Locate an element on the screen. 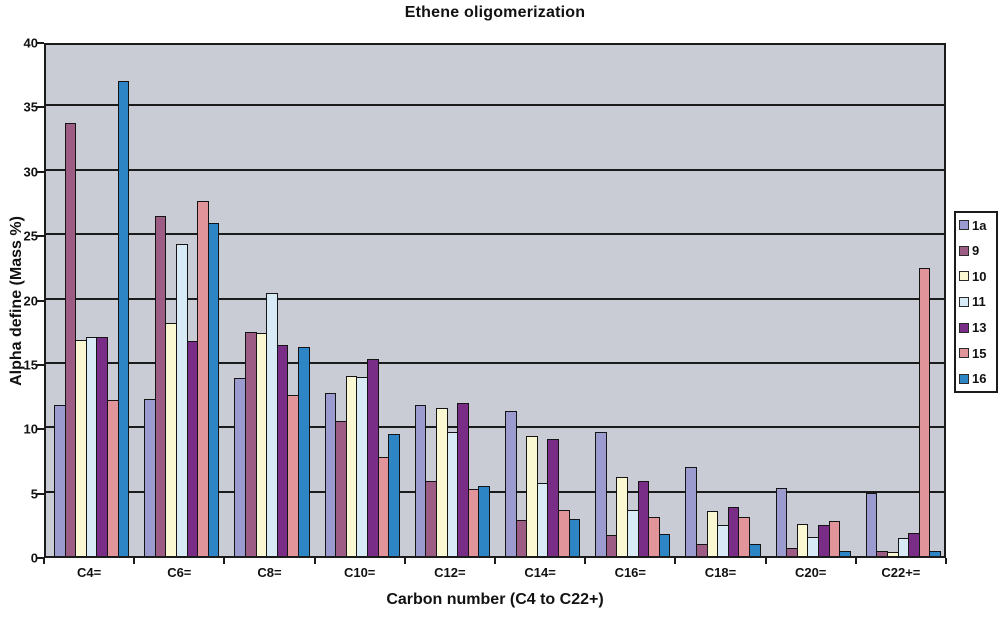  bar-1a-C12= is located at coordinates (420, 480).